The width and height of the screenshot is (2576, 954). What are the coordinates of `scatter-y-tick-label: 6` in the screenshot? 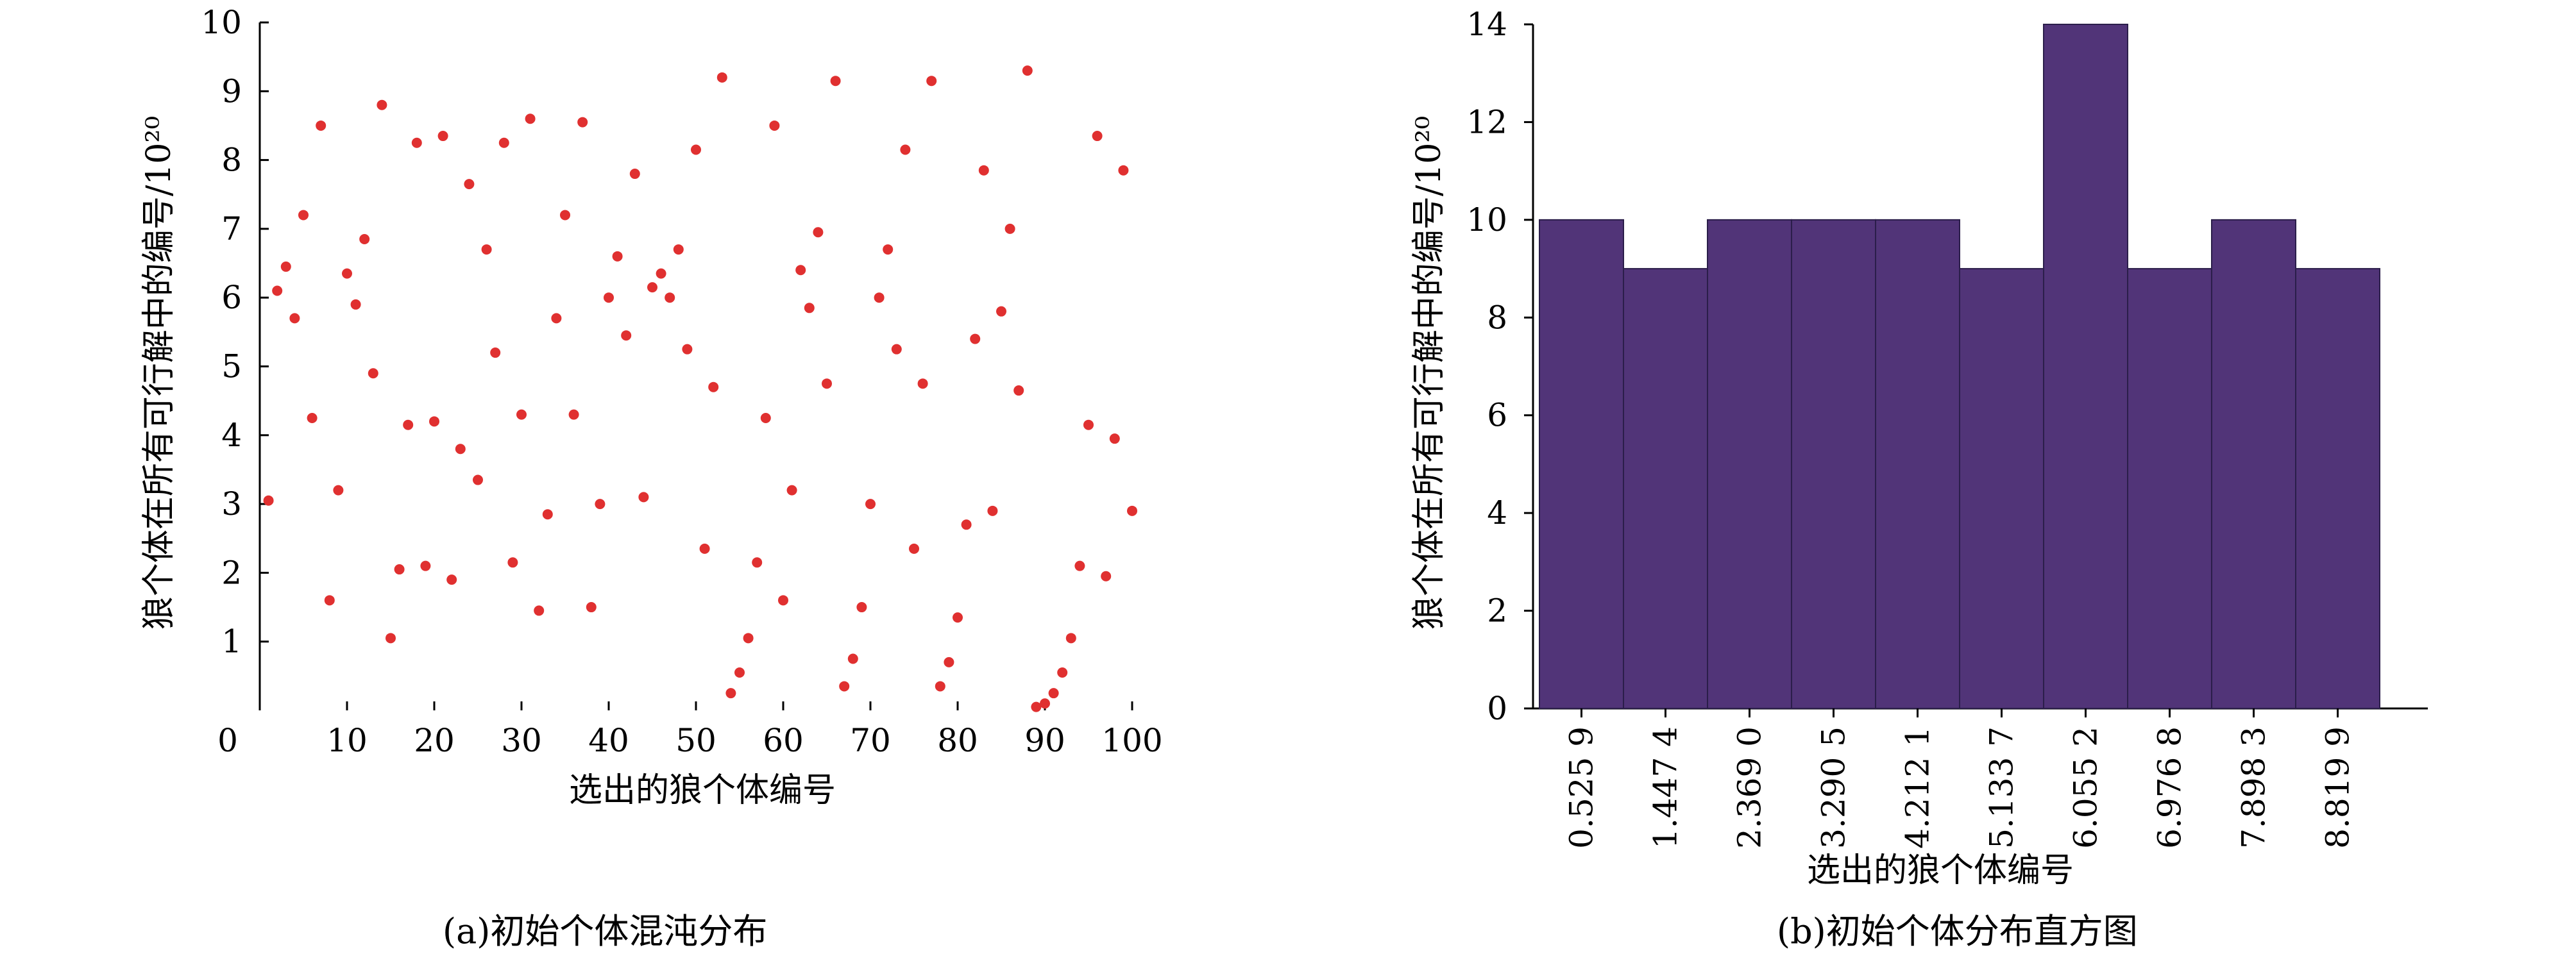 It's located at (231, 297).